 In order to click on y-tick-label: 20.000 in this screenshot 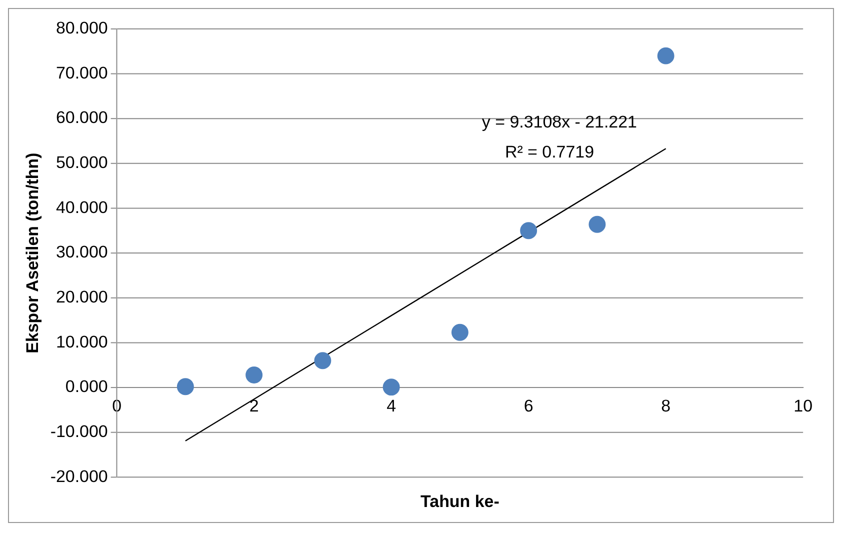, I will do `click(82, 297)`.